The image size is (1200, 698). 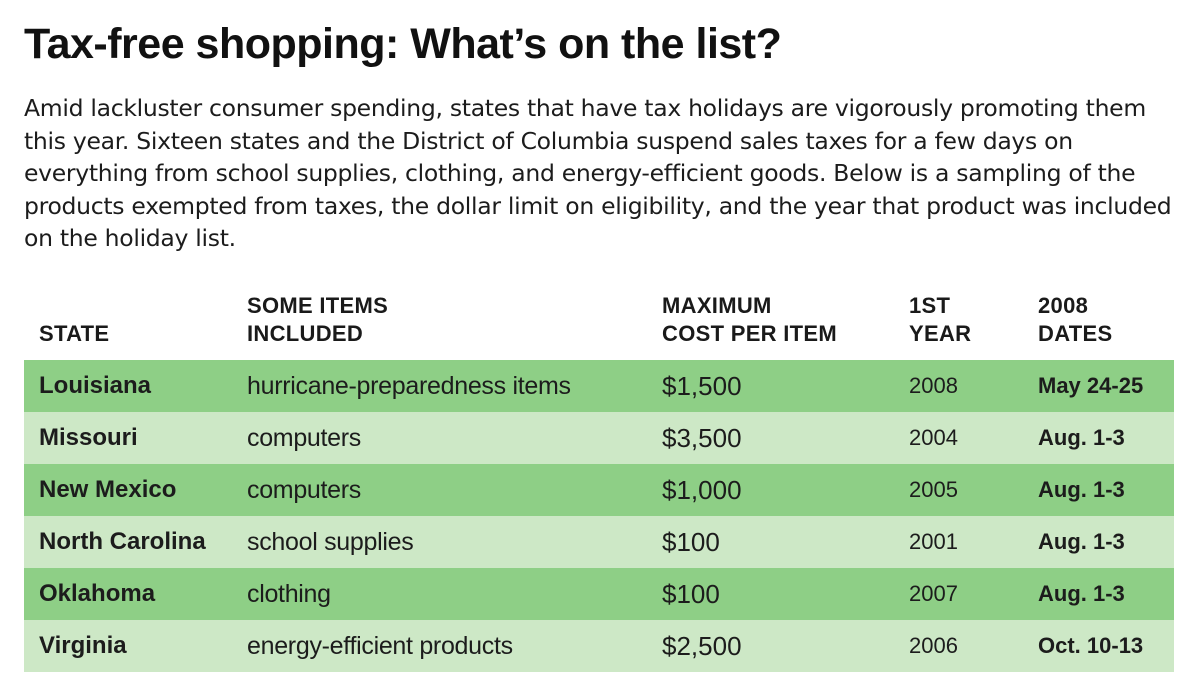 I want to click on column-header-state: STATE, so click(x=74, y=333).